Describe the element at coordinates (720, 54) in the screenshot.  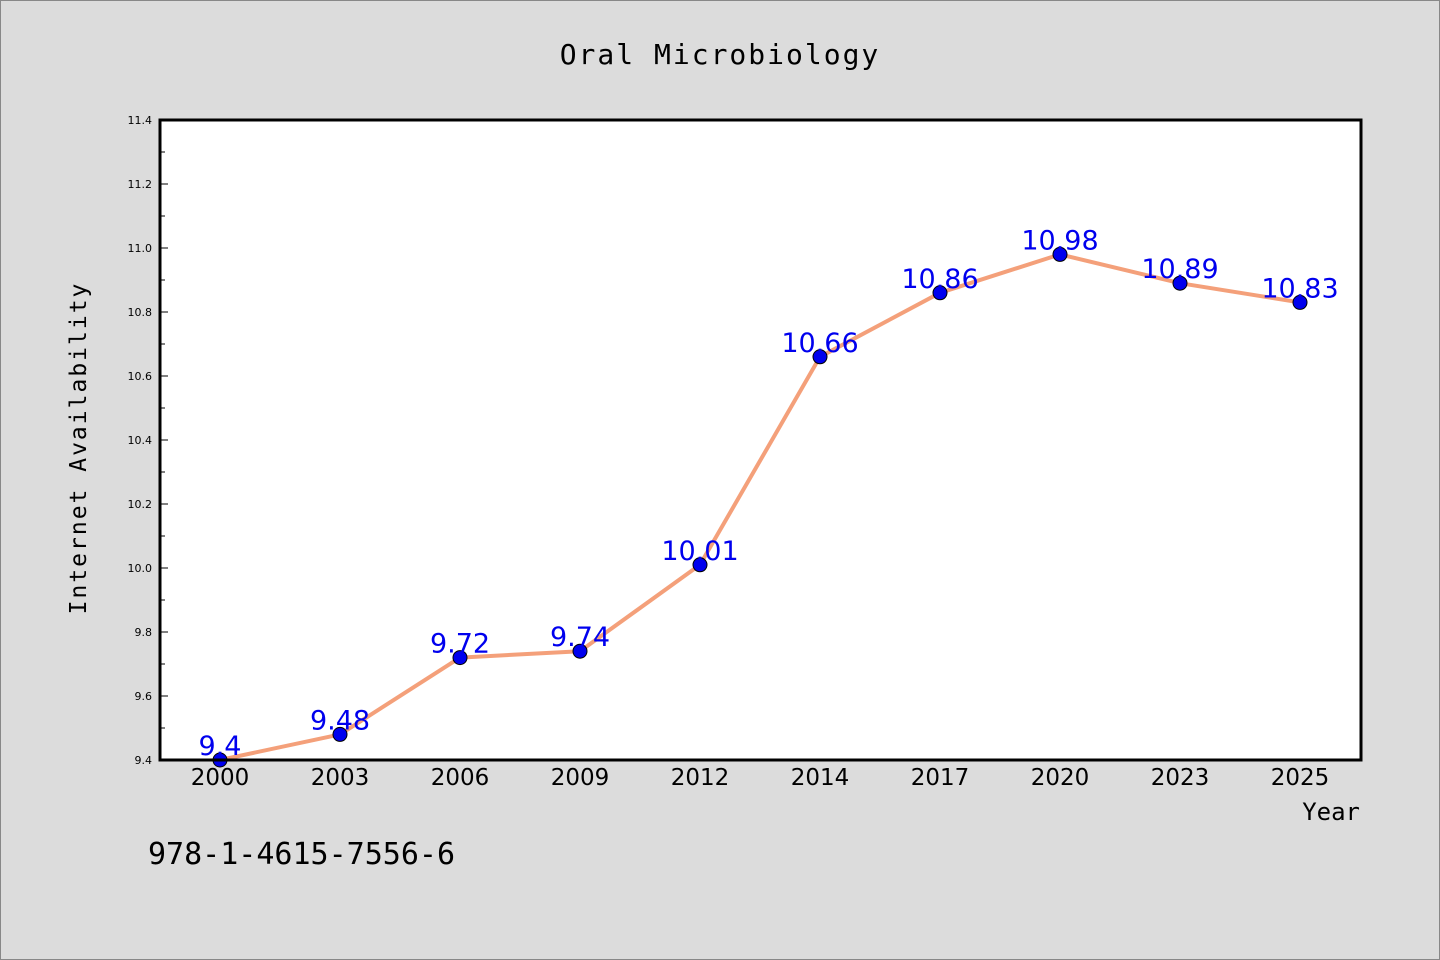
I see `chart-title: Oral Microbiology` at that location.